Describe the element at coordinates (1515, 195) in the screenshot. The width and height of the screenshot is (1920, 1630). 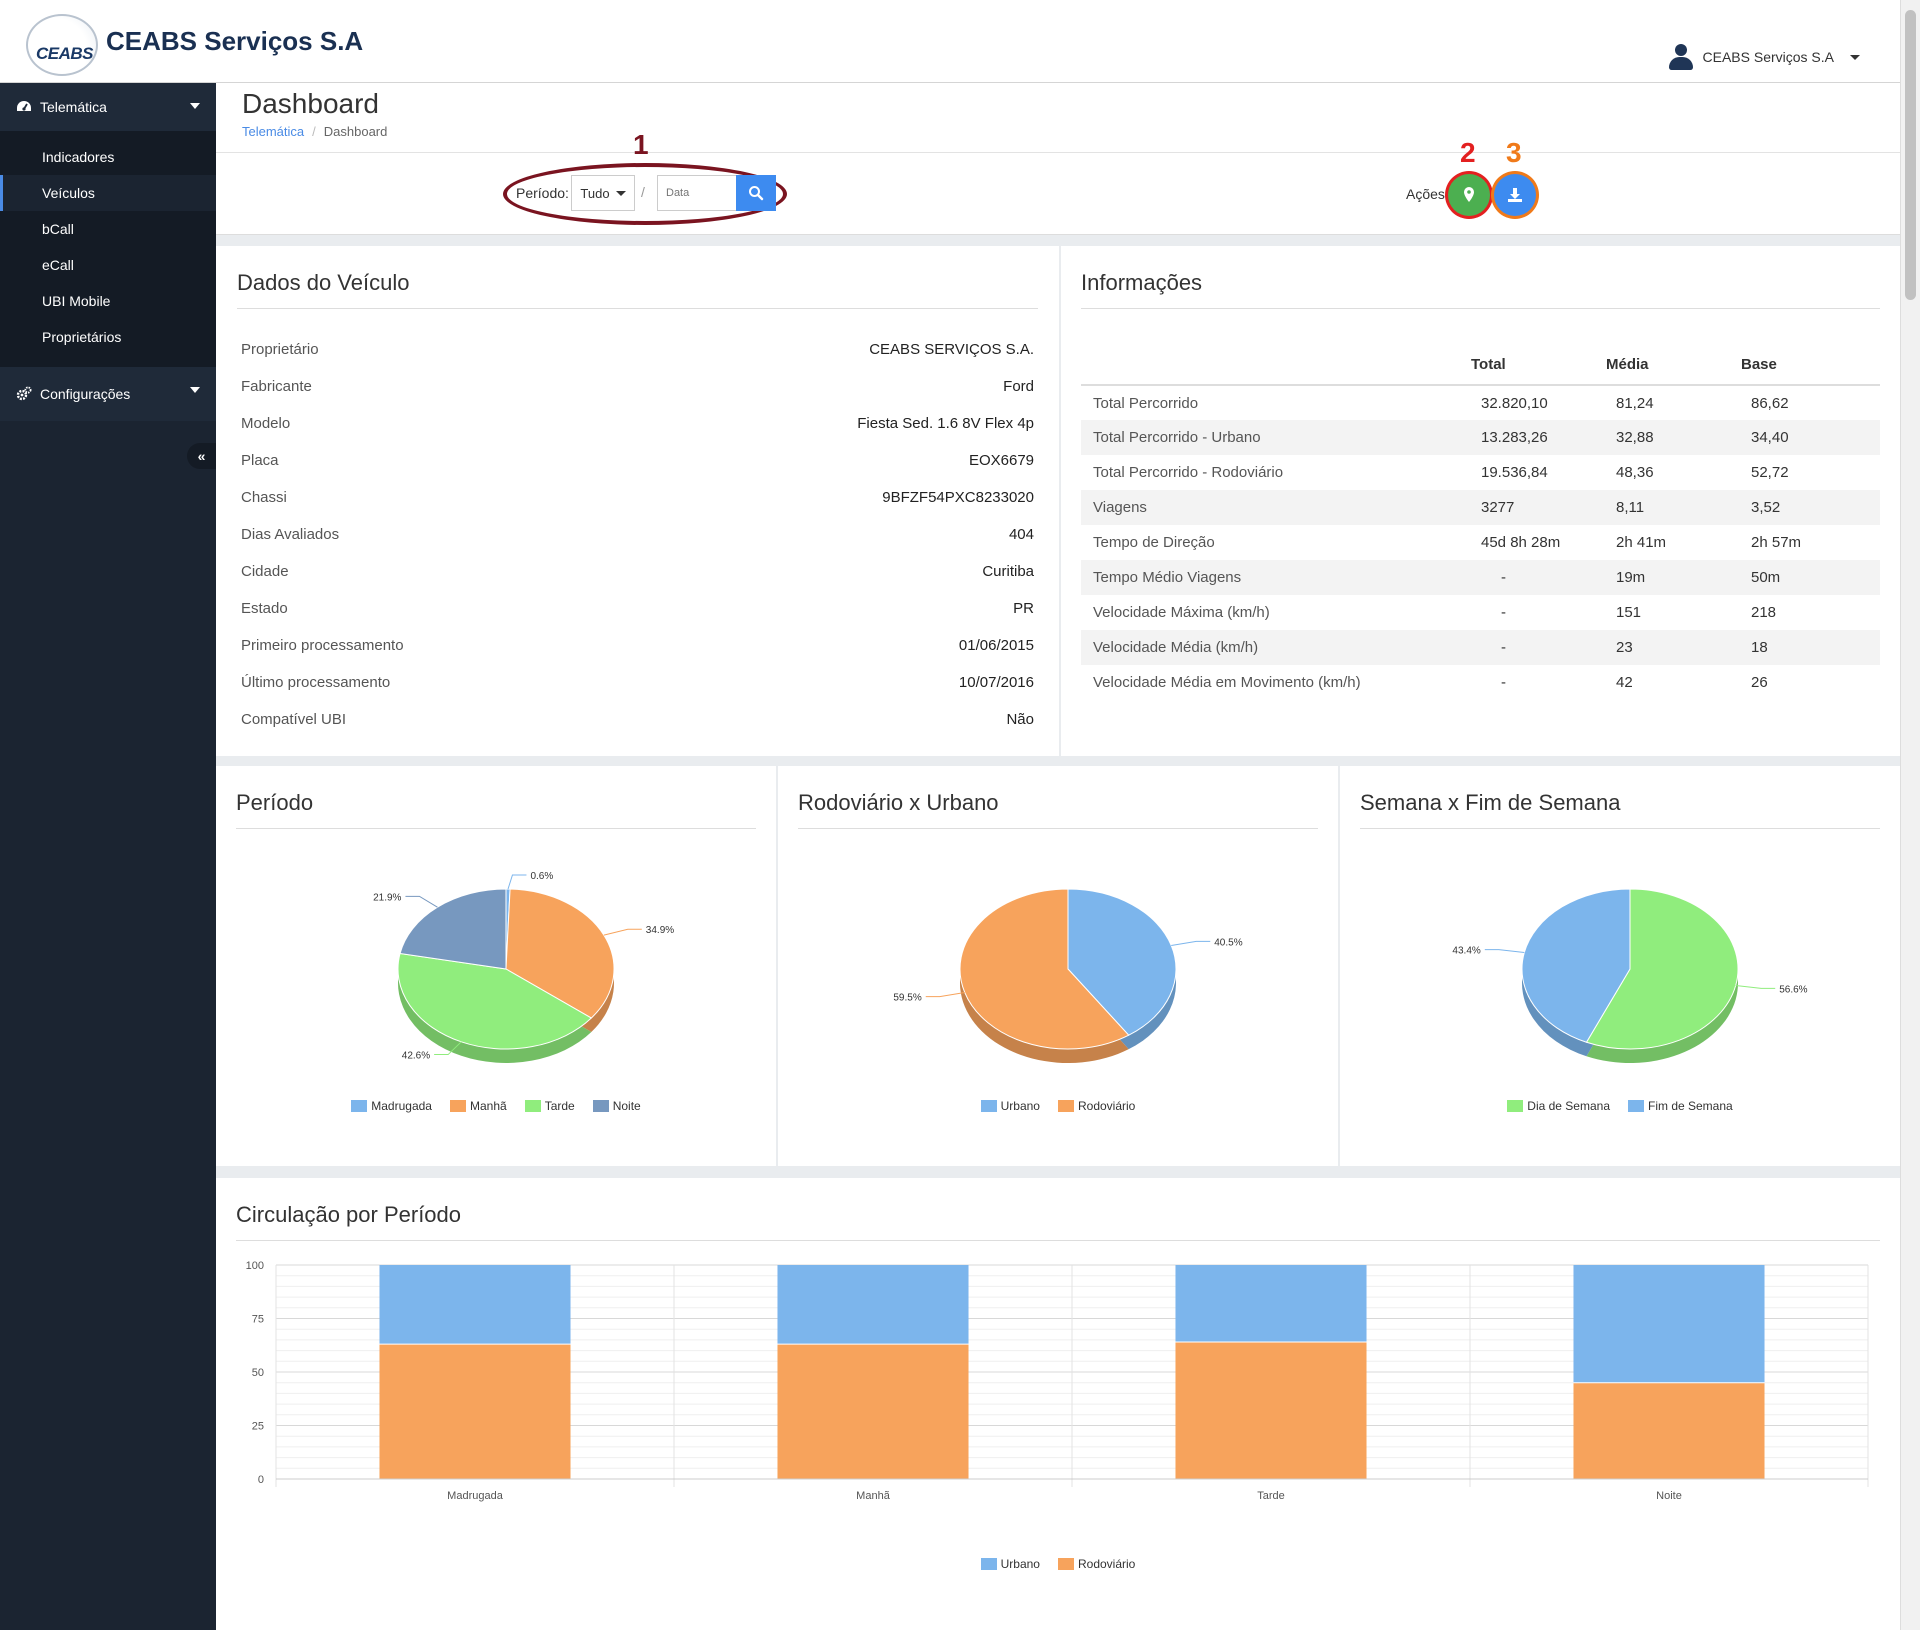
I see `download-button` at that location.